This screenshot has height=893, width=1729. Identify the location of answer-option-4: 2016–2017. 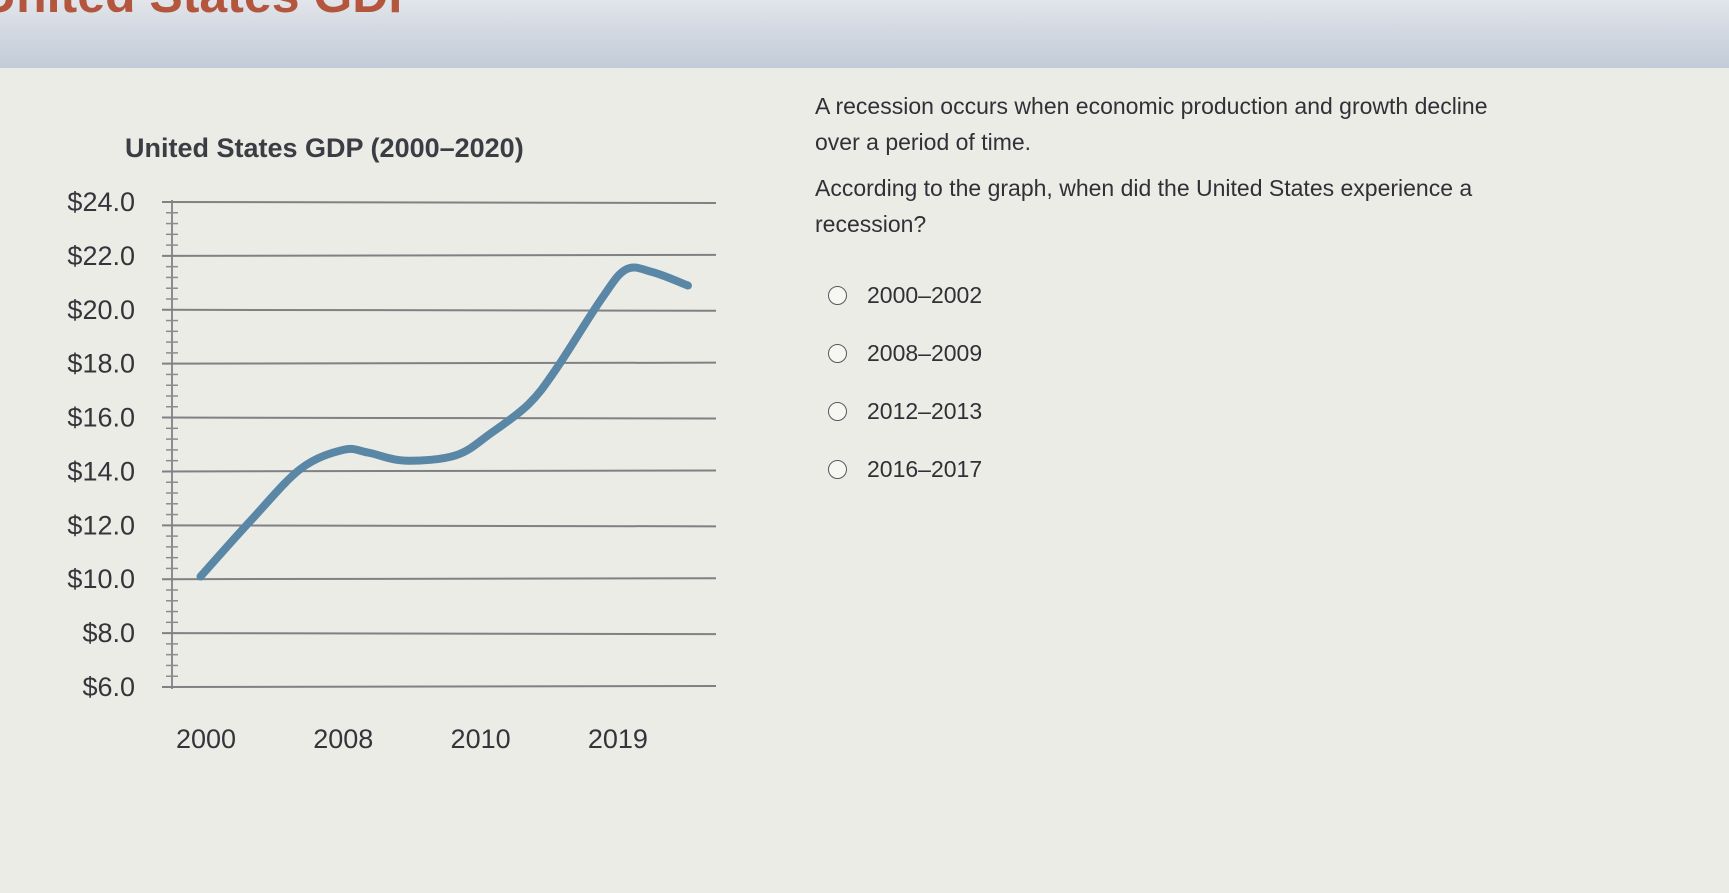
(905, 469).